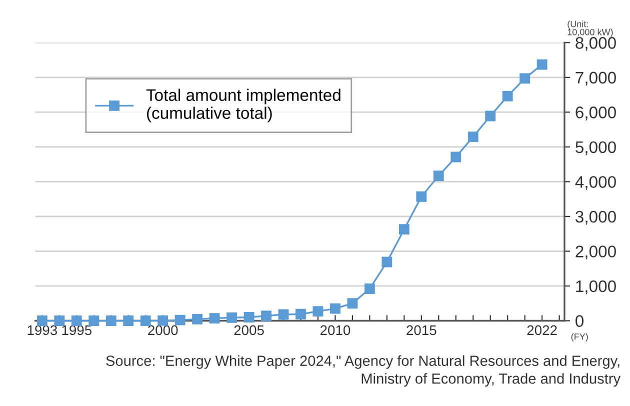 The height and width of the screenshot is (406, 630). I want to click on x-tick-label: 1993, so click(43, 330).